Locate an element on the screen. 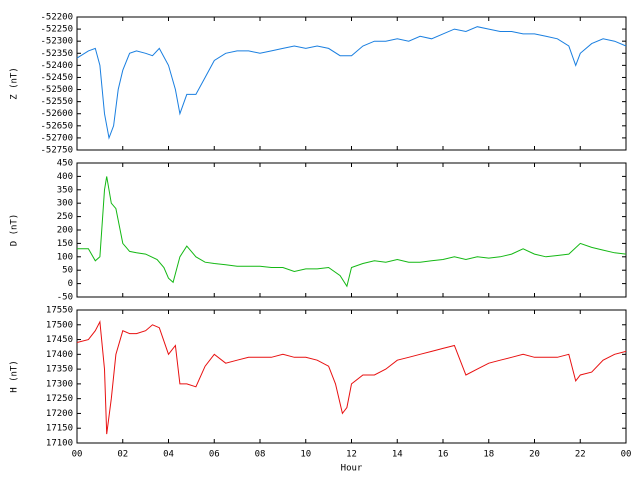 This screenshot has height=480, width=640. x-tick-label: 04 is located at coordinates (168, 455).